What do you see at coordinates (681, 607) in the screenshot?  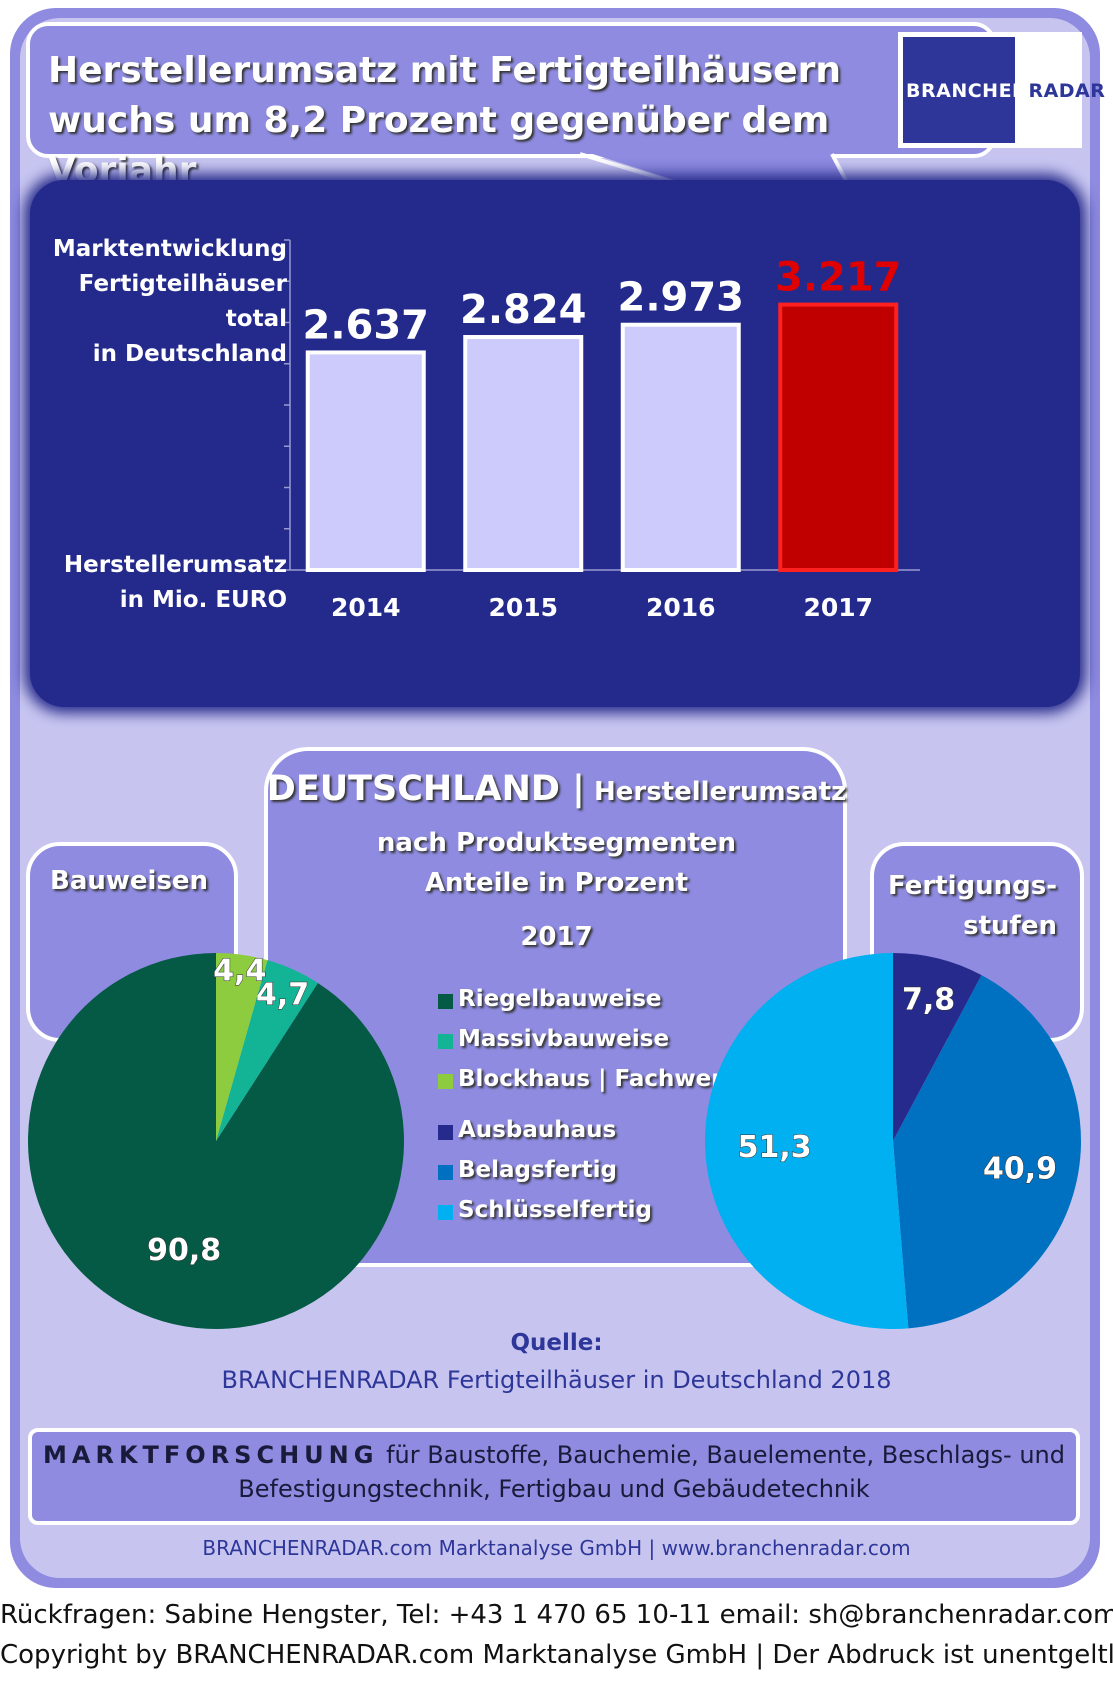 I see `x-tick-label: 2016` at bounding box center [681, 607].